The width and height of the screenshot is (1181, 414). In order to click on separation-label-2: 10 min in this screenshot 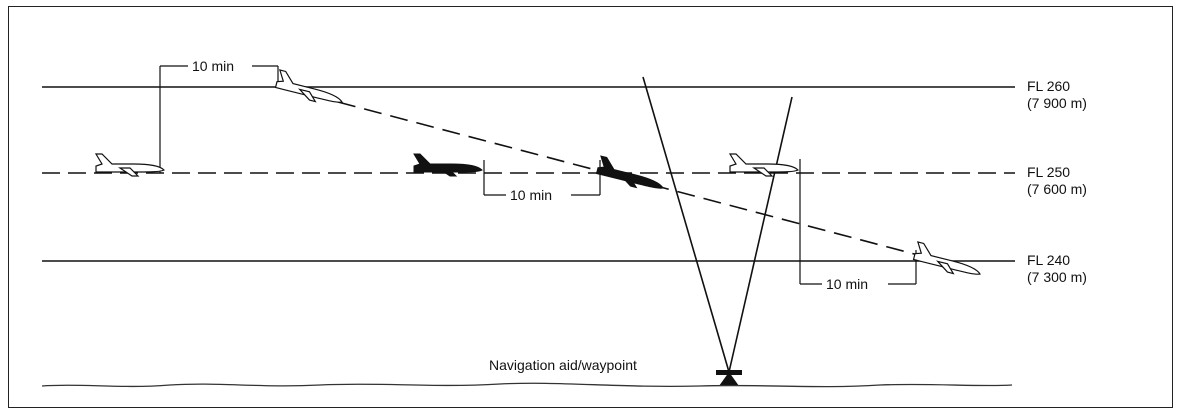, I will do `click(531, 195)`.